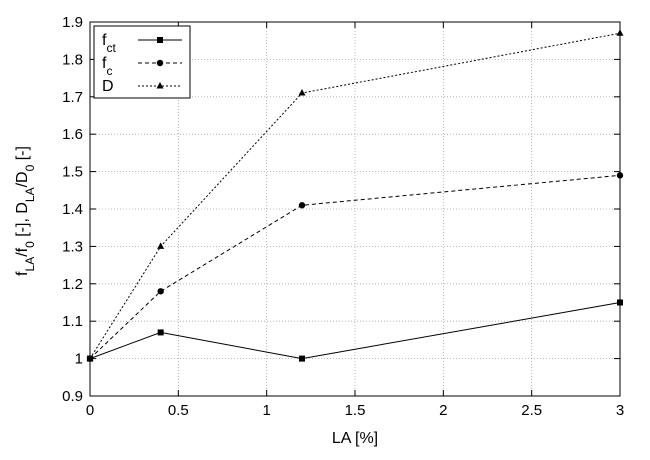  Describe the element at coordinates (178, 410) in the screenshot. I see `x-tick-label: 0.5` at that location.